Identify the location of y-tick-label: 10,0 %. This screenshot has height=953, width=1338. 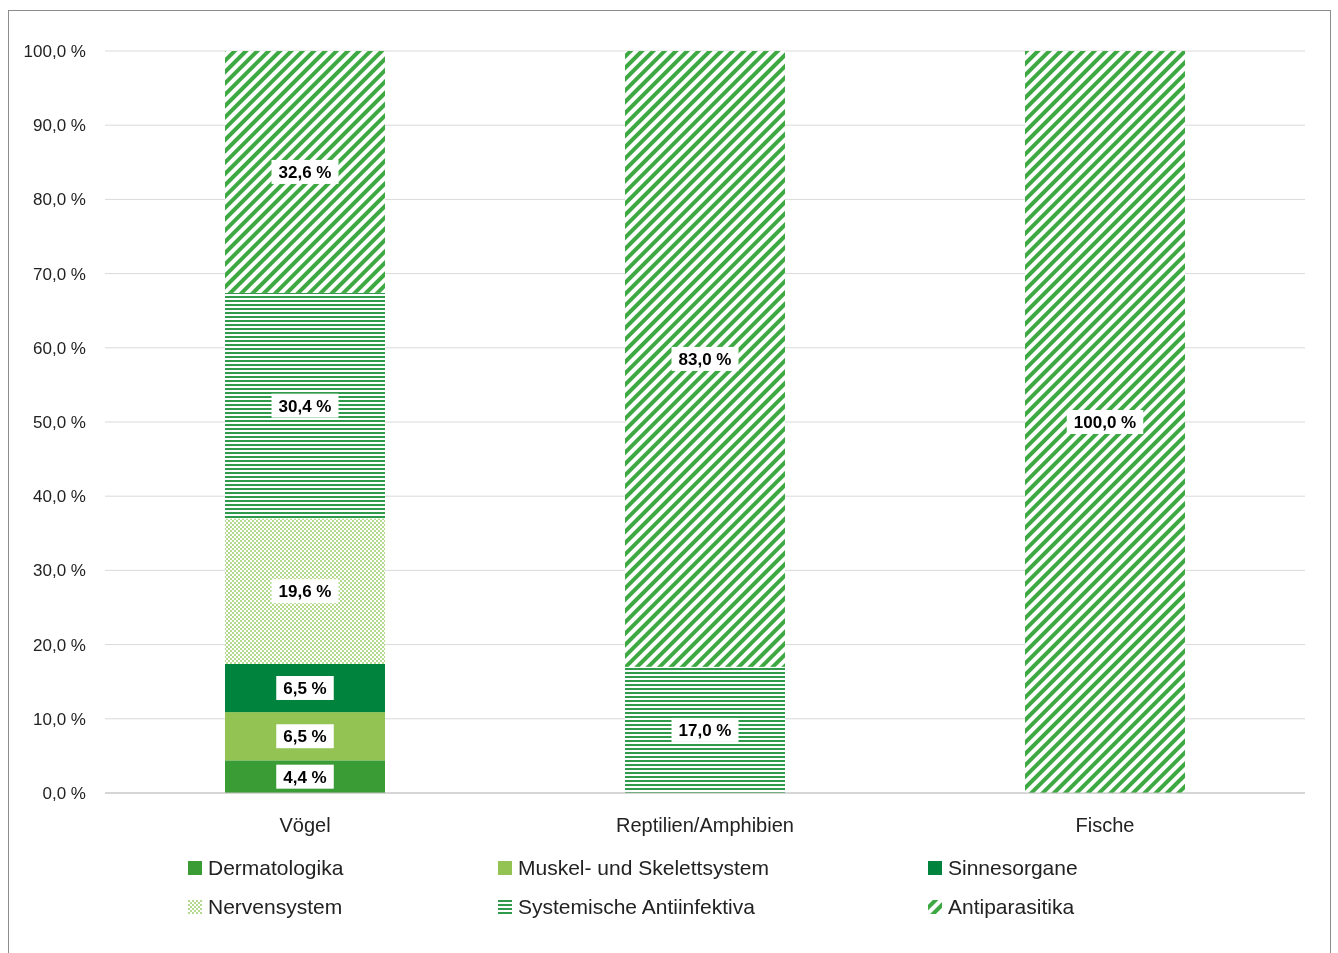
(59, 719).